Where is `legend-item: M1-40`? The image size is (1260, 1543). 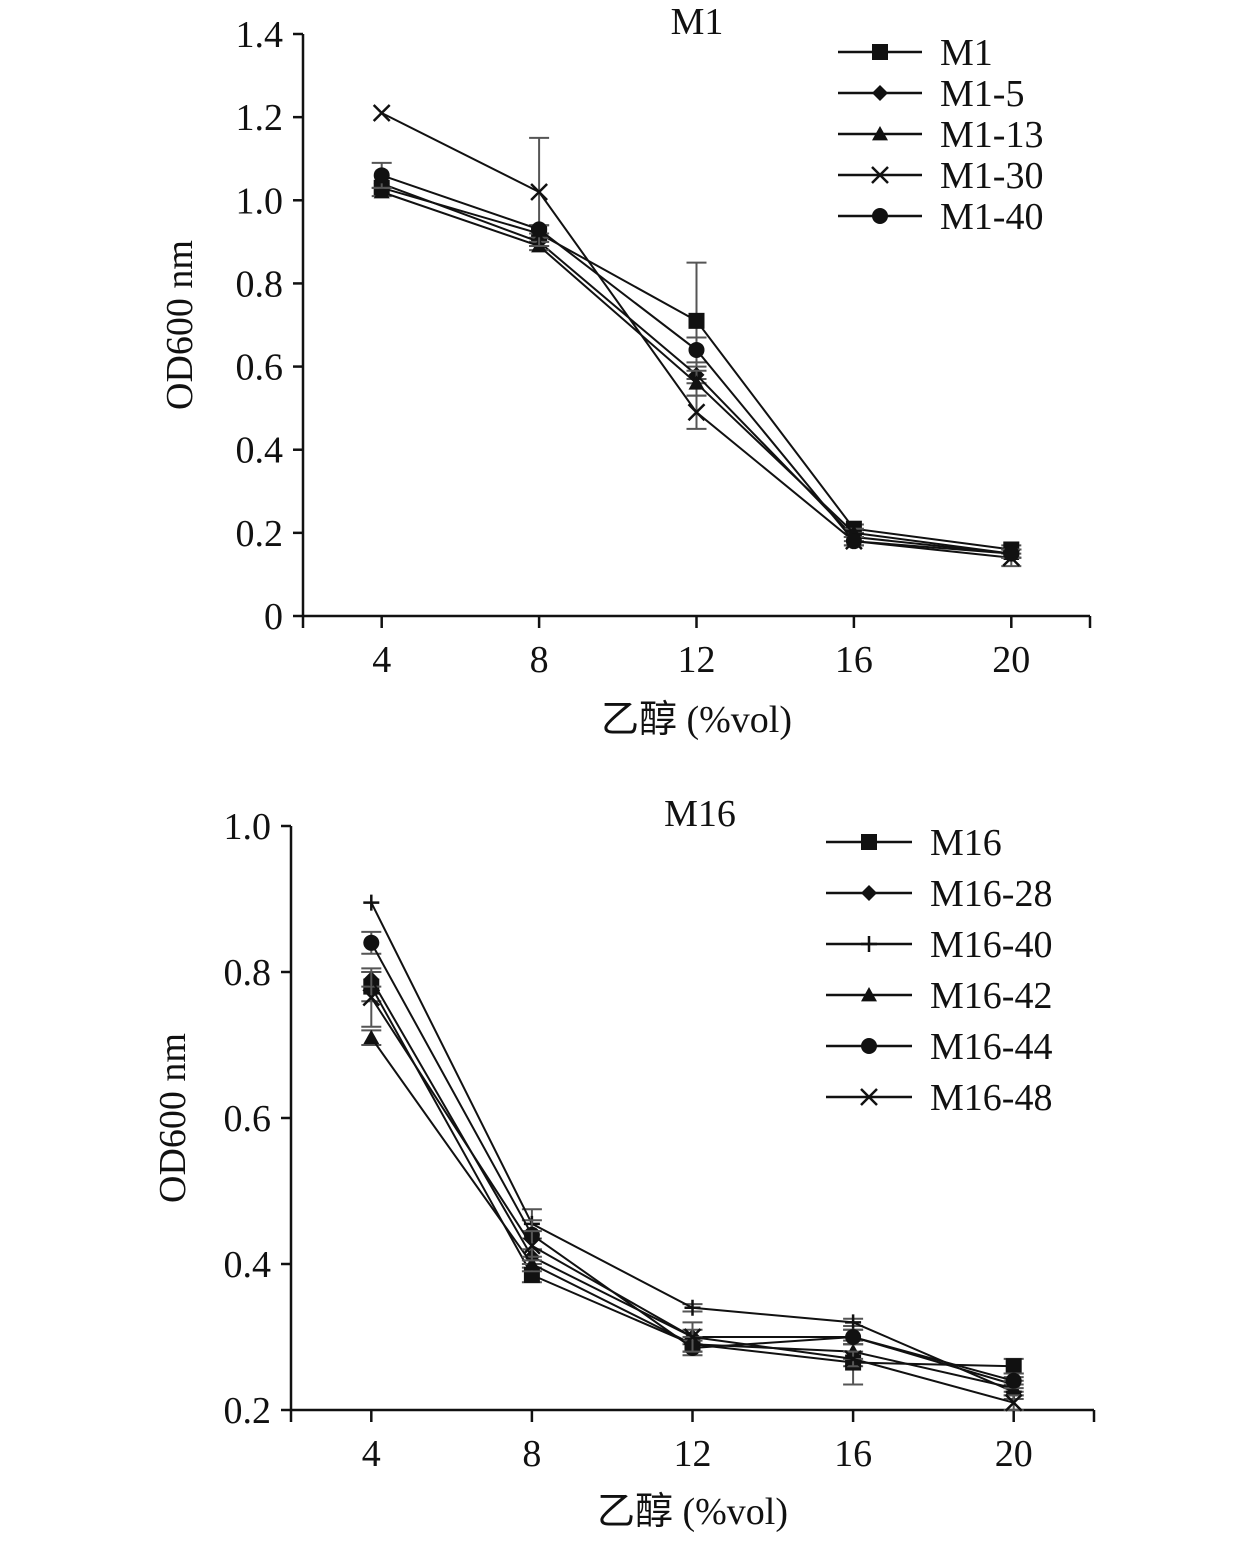
legend-item: M1-40 is located at coordinates (940, 217).